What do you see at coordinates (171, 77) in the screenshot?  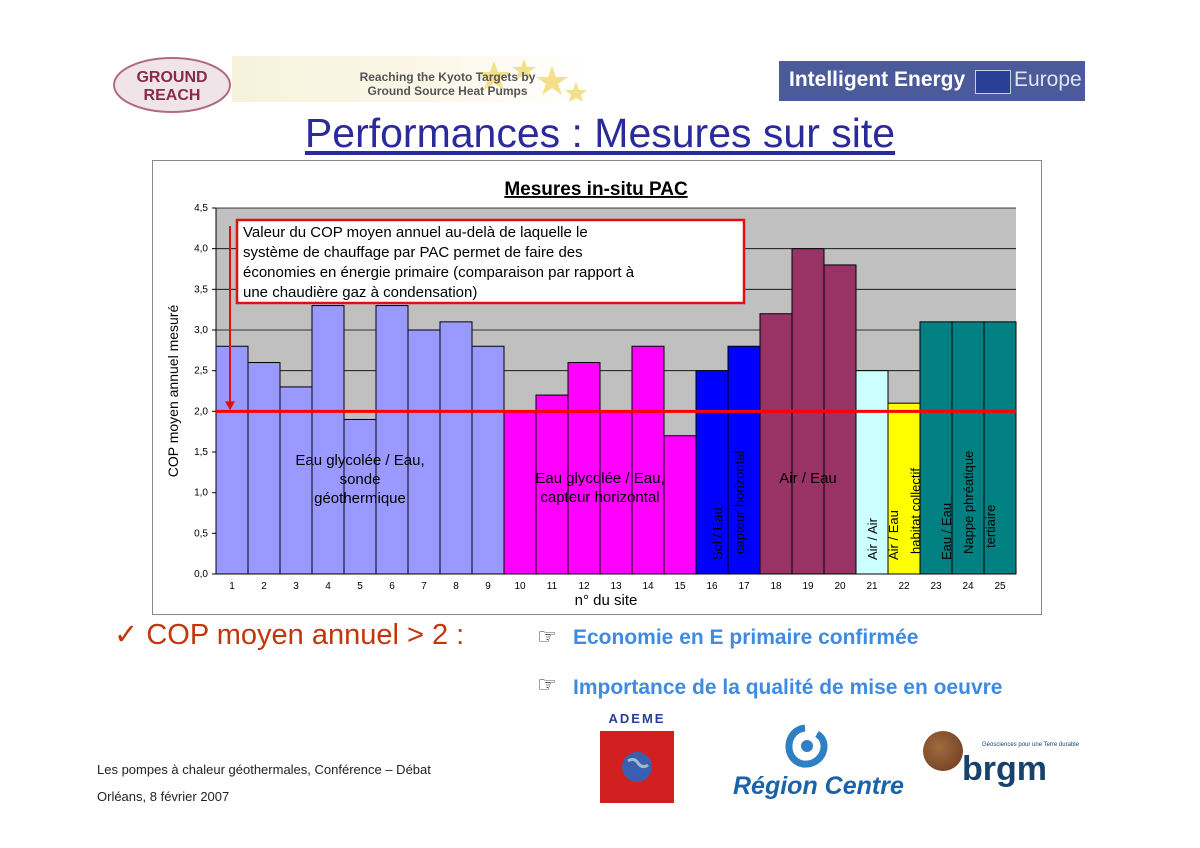 I see `ground-text: GROUND` at bounding box center [171, 77].